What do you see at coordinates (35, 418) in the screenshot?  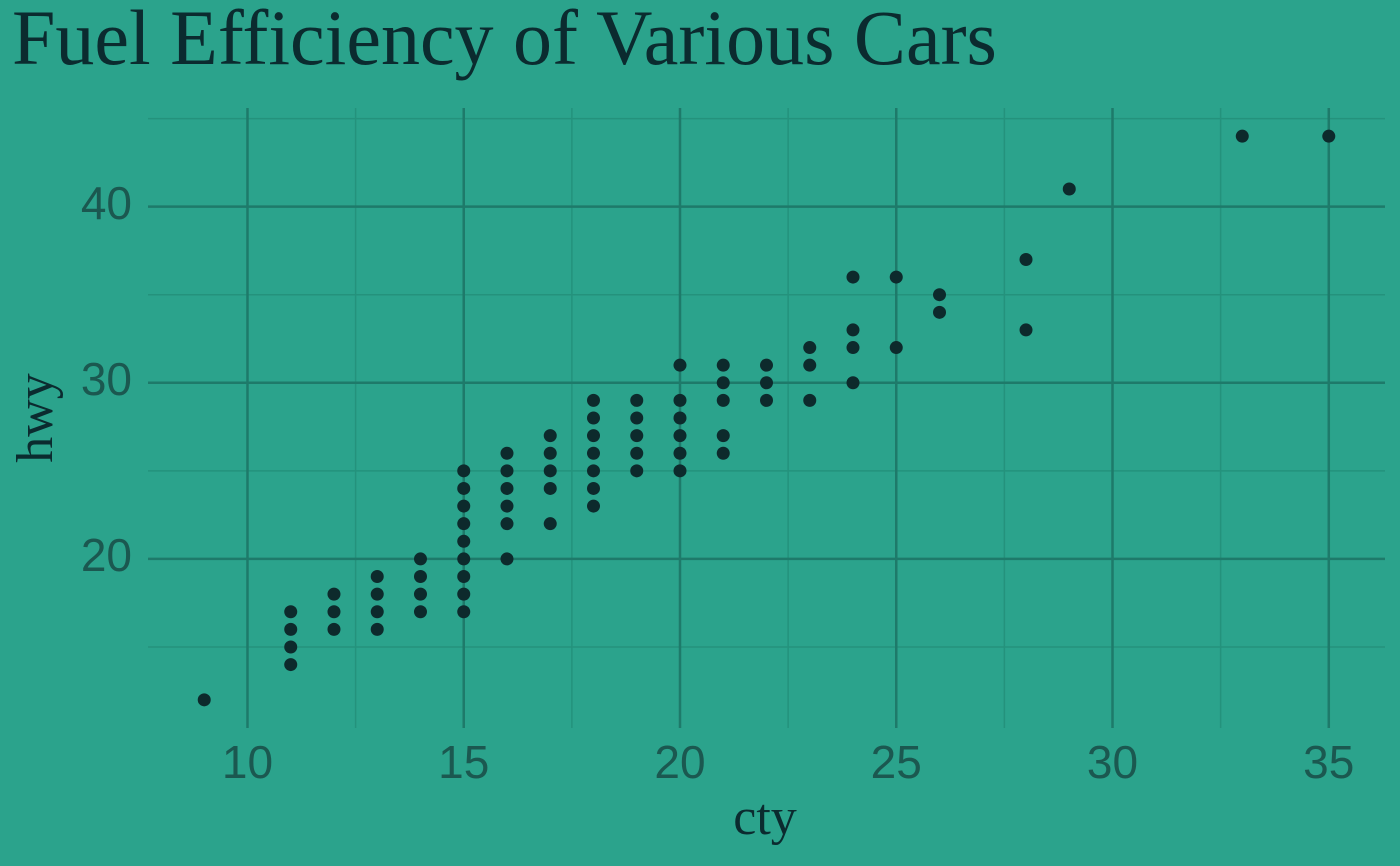 I see `y-axis-label: hwy` at bounding box center [35, 418].